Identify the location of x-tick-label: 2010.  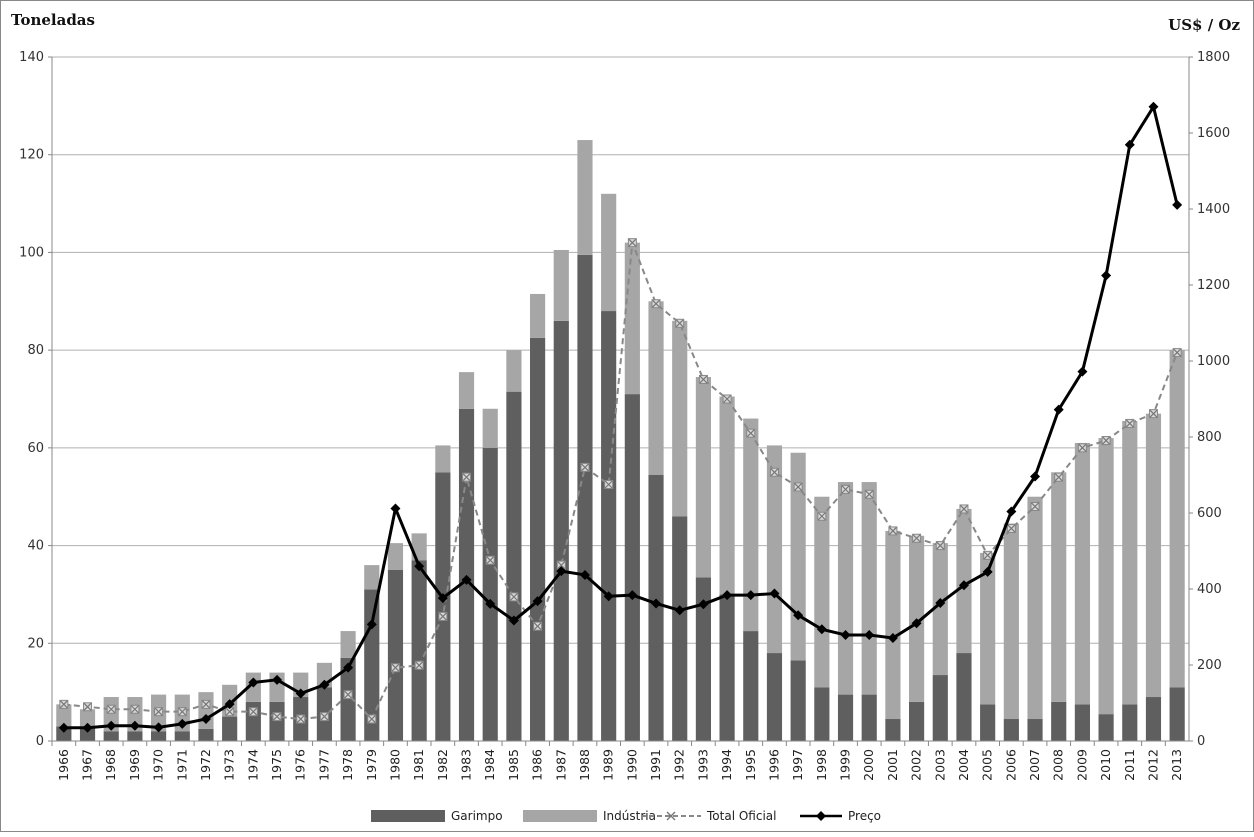
(1105, 765).